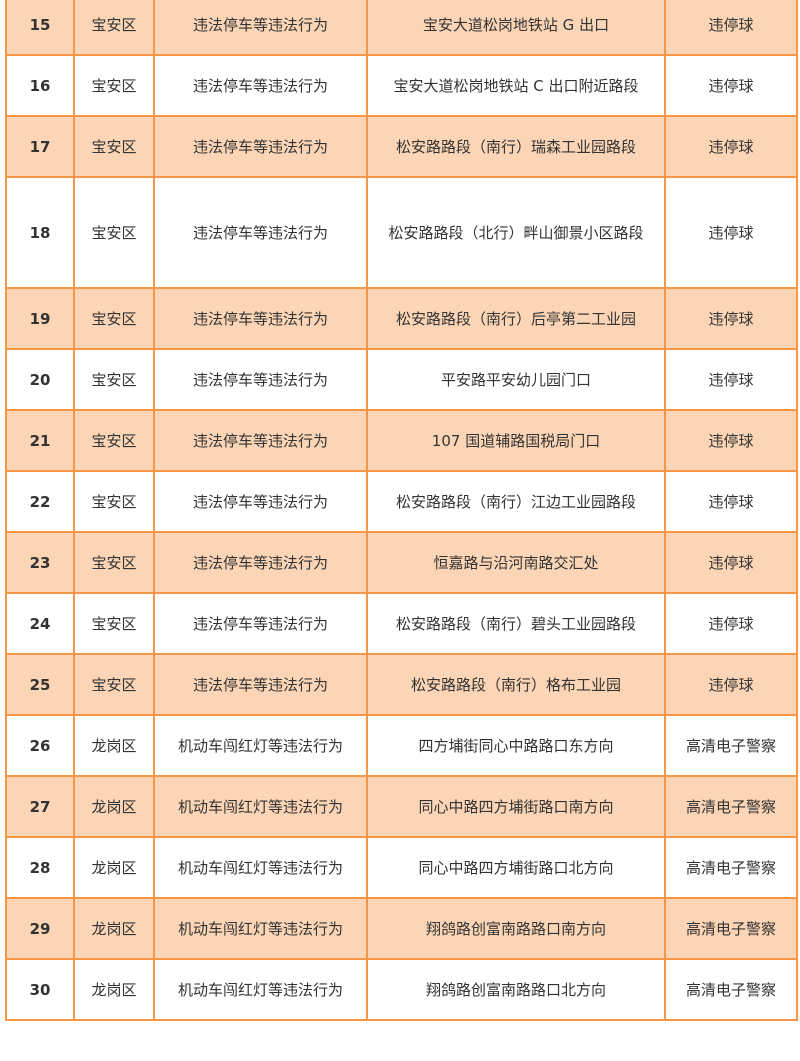  What do you see at coordinates (40, 85) in the screenshot?
I see `row-number: 16` at bounding box center [40, 85].